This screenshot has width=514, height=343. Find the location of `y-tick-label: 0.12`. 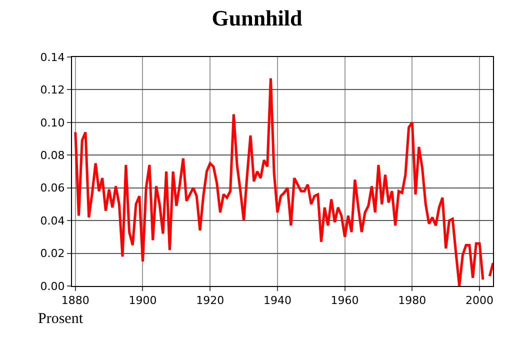

y-tick-label: 0.12 is located at coordinates (52, 90).